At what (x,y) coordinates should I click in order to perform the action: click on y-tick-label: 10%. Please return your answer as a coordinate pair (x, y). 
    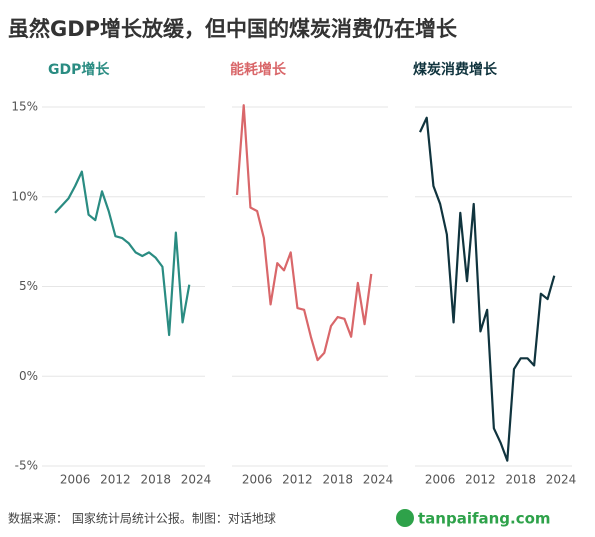
    Looking at the image, I should click on (24, 196).